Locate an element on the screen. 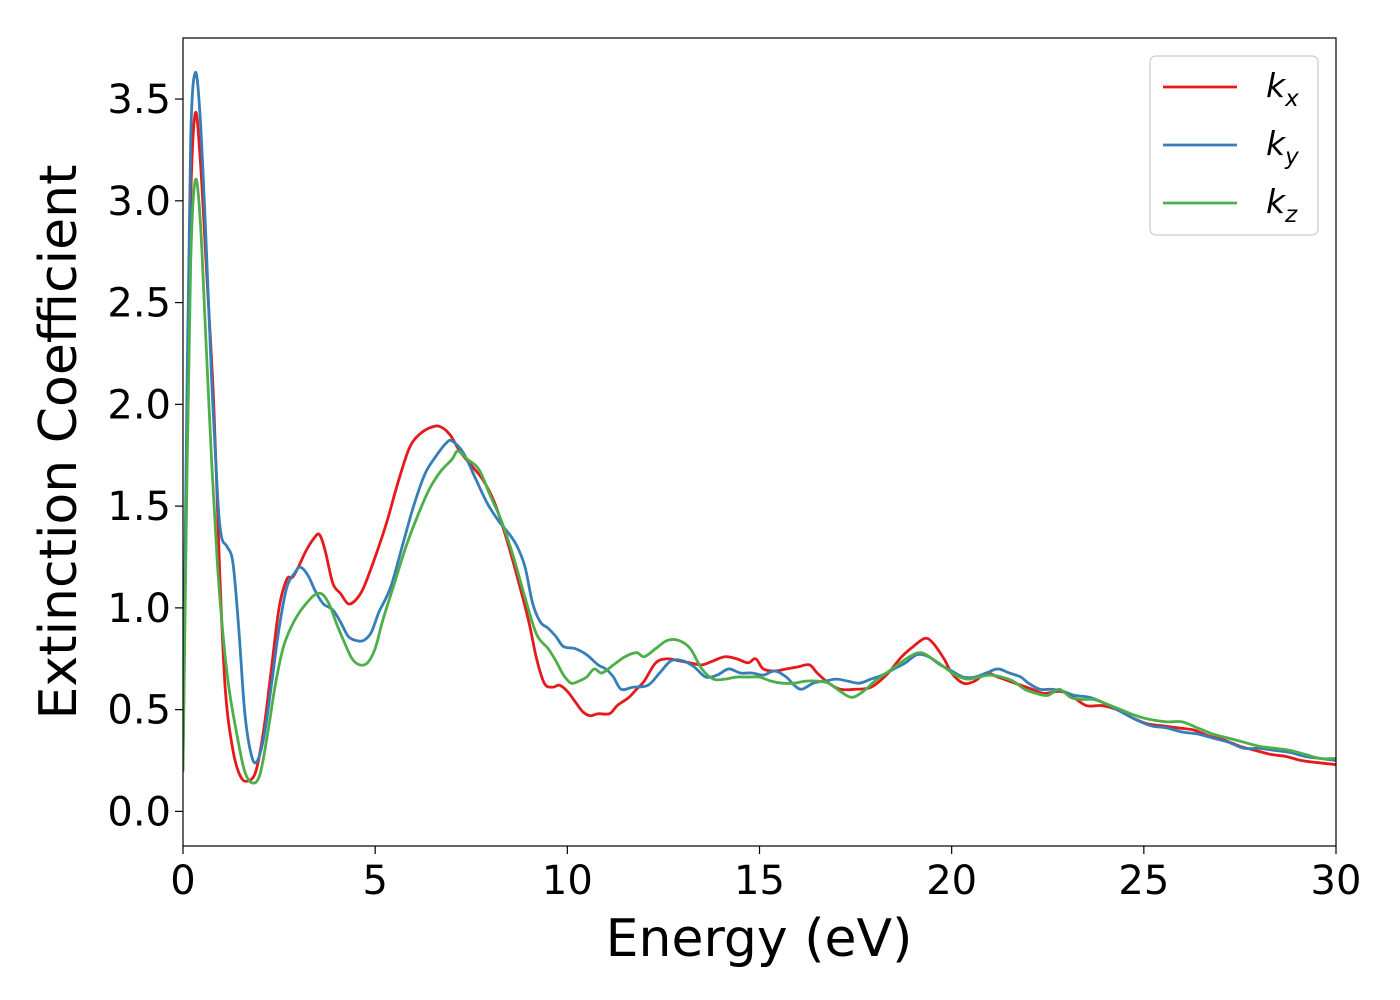  legend-label-subscript: z is located at coordinates (1291, 215).